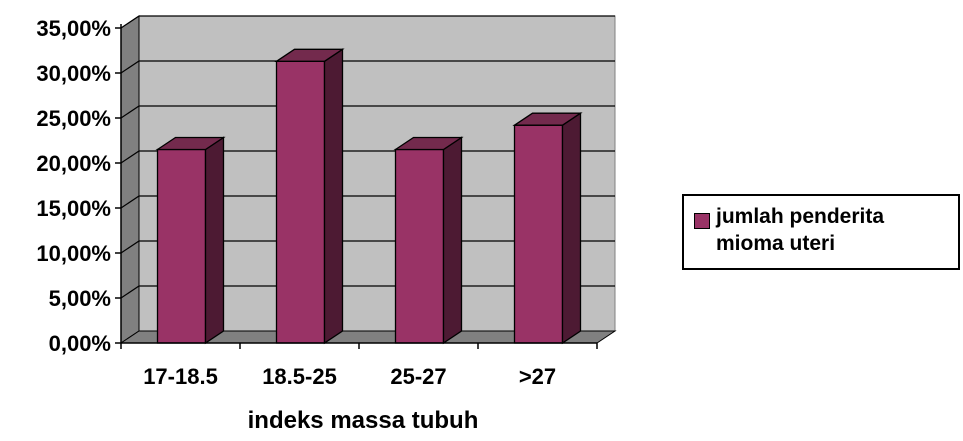 This screenshot has height=441, width=963. What do you see at coordinates (363, 420) in the screenshot?
I see `x-axis-title: indeks massa tubuh` at bounding box center [363, 420].